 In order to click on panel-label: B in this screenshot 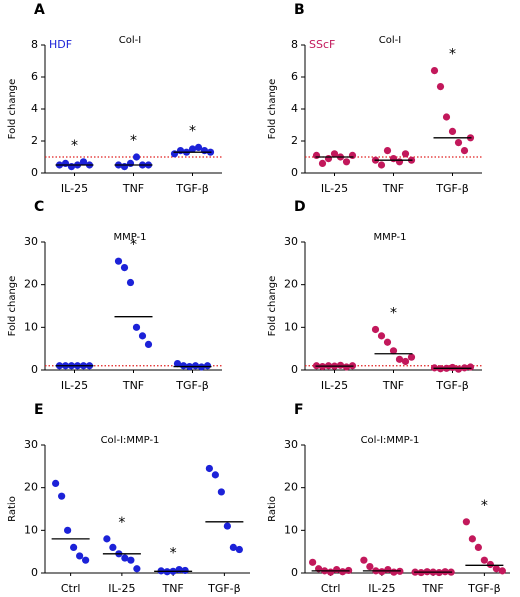, I will do `click(299, 10)`.